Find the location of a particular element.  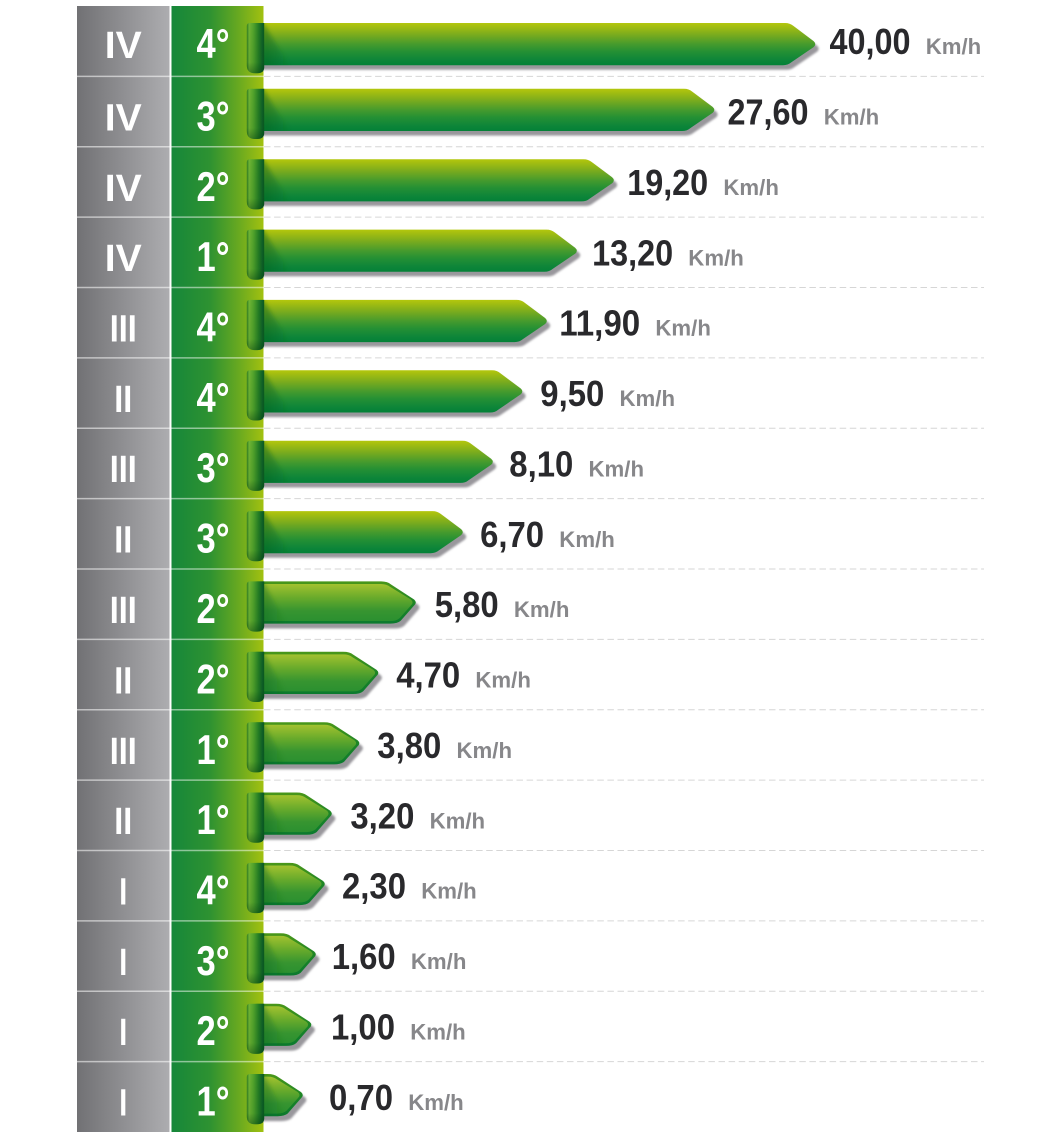

svg-text: 2,30 is located at coordinates (374, 886).